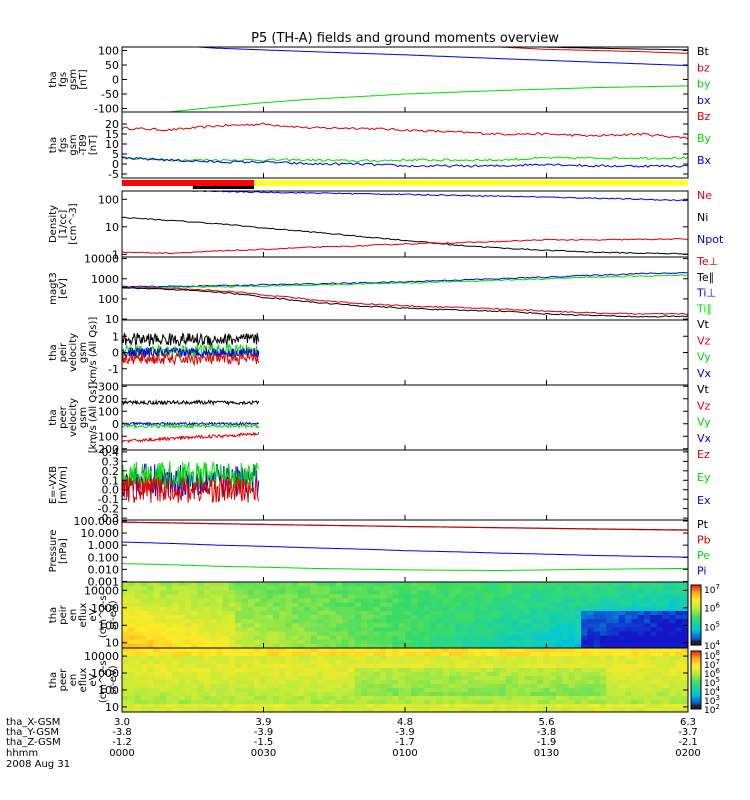  What do you see at coordinates (696, 698) in the screenshot?
I see `colorbar-swatch` at bounding box center [696, 698].